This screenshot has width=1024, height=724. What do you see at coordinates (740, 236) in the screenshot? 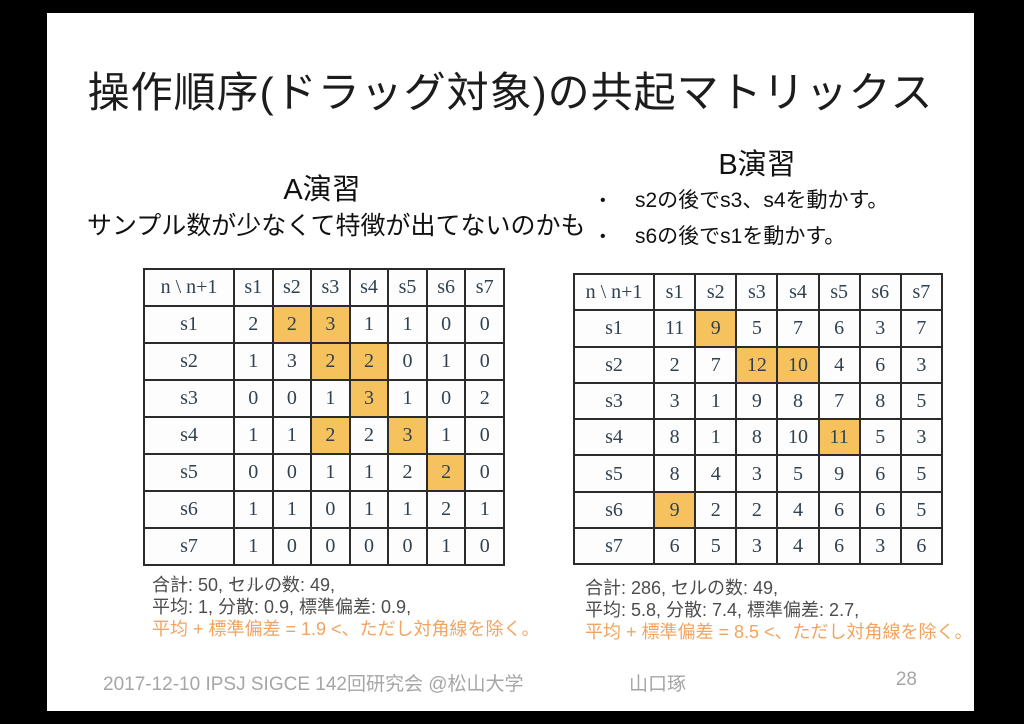
I see `bullet-text: s6の後でs1を動かす。` at bounding box center [740, 236].